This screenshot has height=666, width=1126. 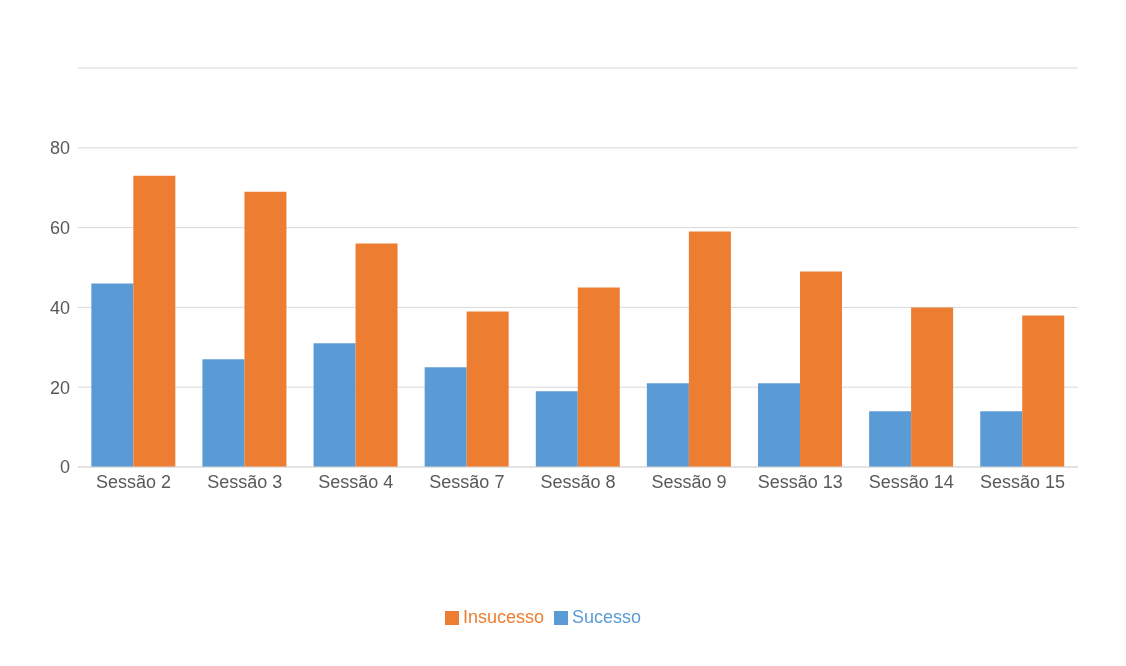 What do you see at coordinates (1022, 481) in the screenshot?
I see `x-tick-label: Sessão 15` at bounding box center [1022, 481].